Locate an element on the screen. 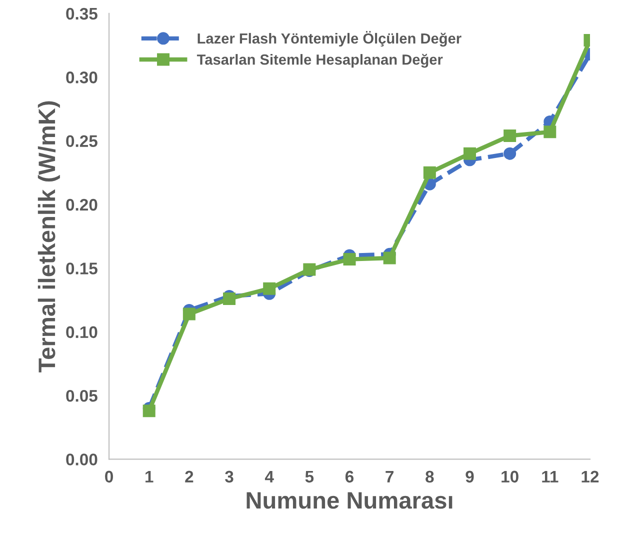 The width and height of the screenshot is (623, 539). x-axis-title: Numune Numarası is located at coordinates (349, 500).